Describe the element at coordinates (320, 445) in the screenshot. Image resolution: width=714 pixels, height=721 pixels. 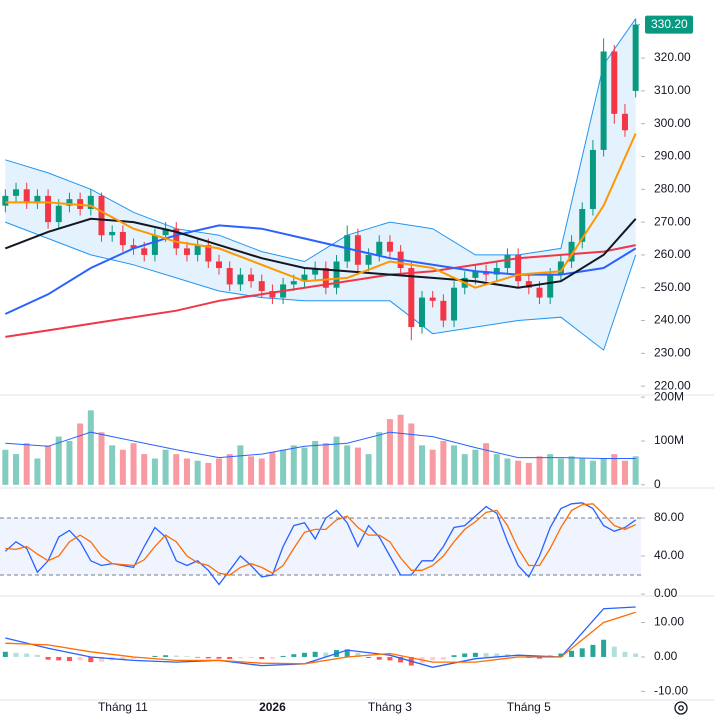
I see `volume-ma` at that location.